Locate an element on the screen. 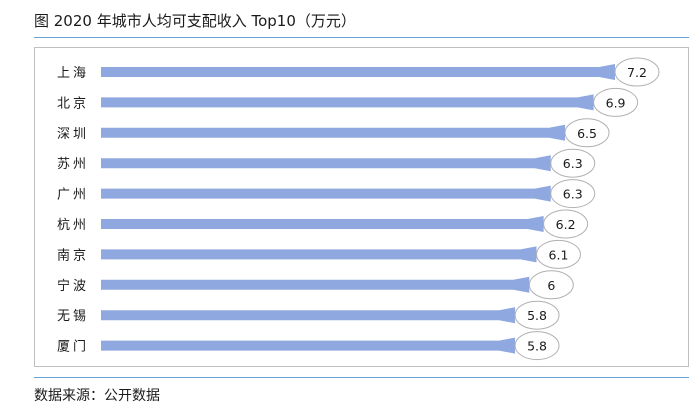 The image size is (700, 417). category-label: 深圳 is located at coordinates (73, 134).